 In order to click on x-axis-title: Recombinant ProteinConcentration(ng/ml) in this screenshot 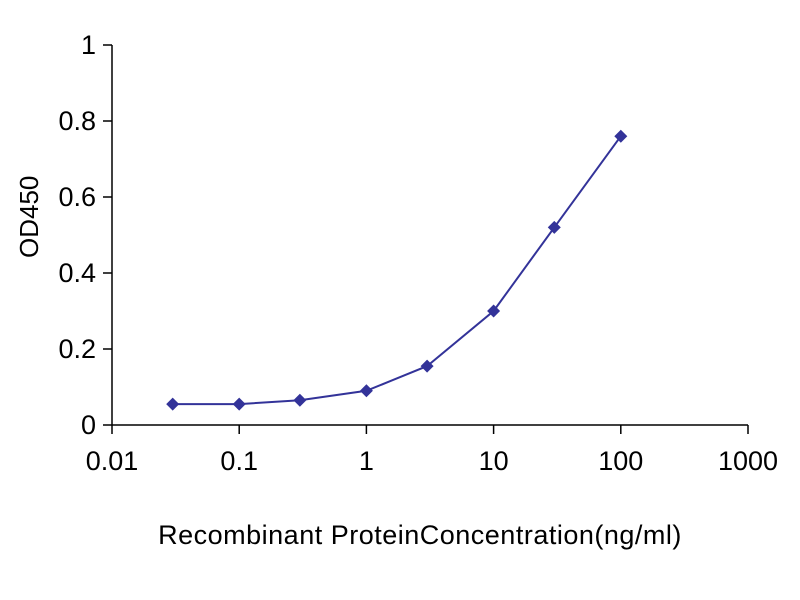, I will do `click(420, 535)`.